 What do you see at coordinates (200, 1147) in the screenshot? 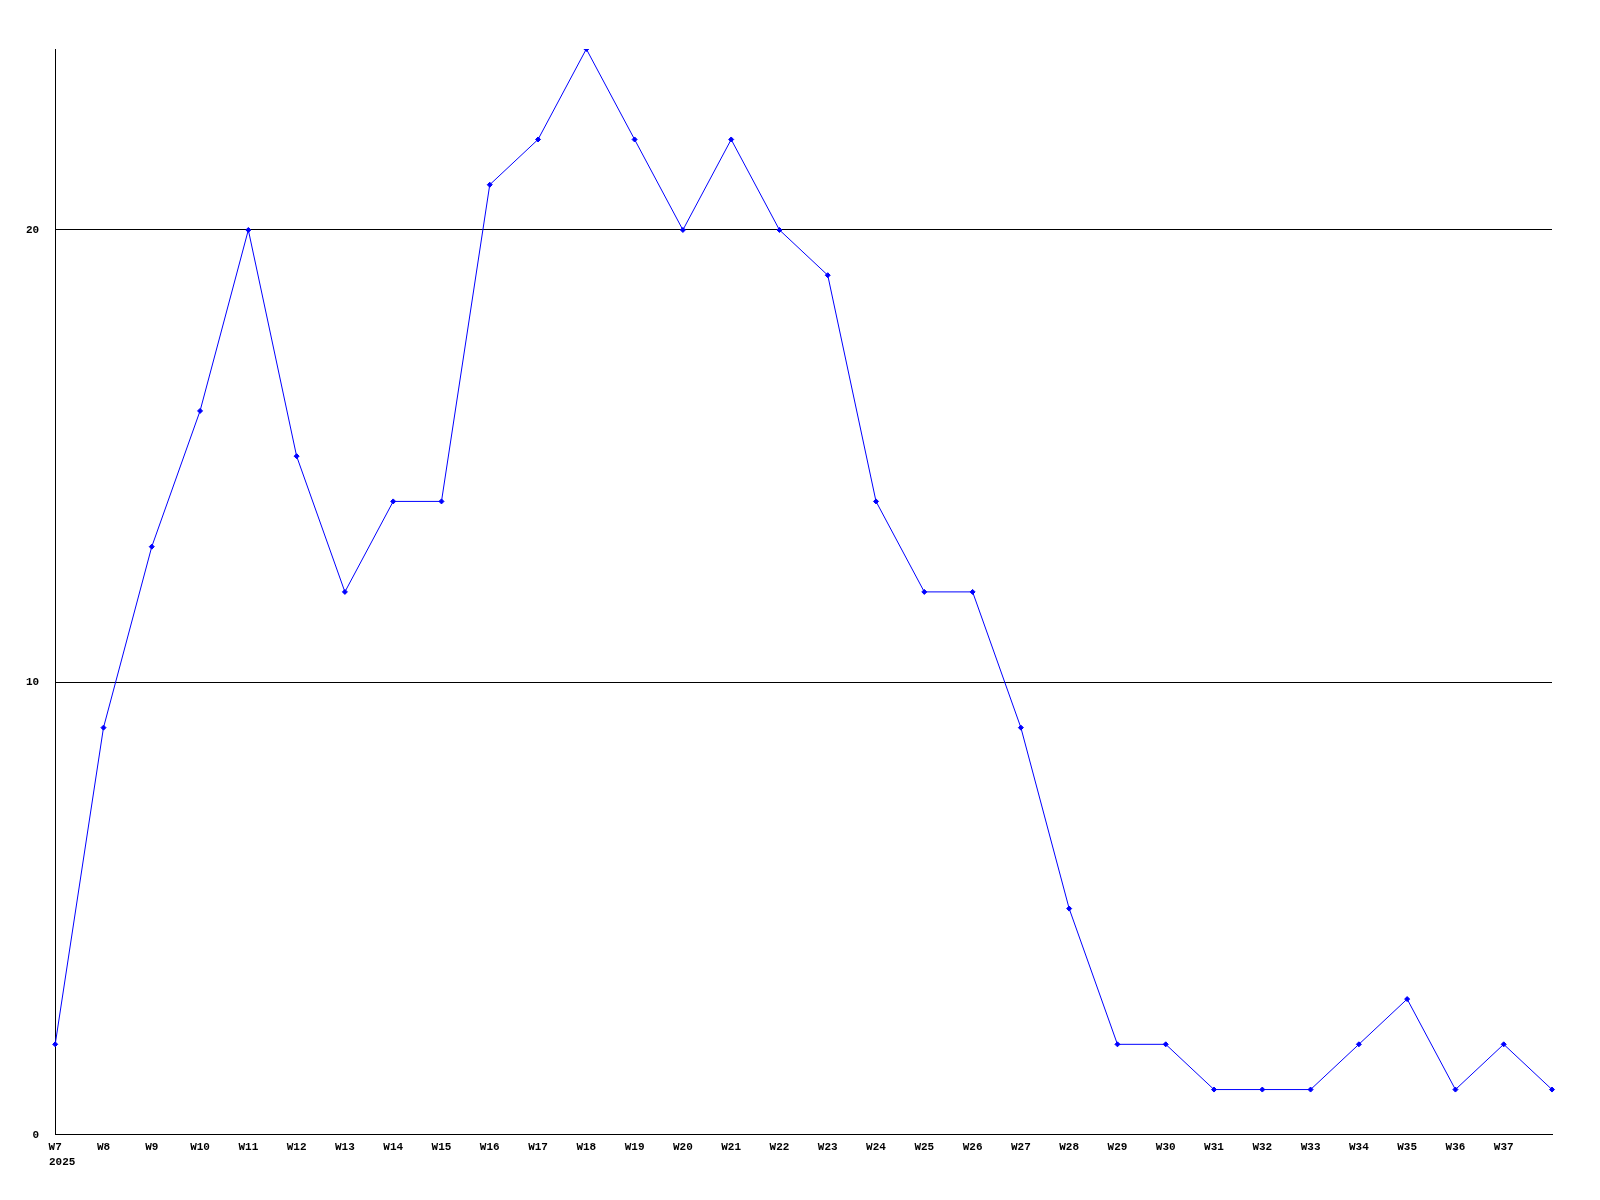
I see `x-tick-label: W10` at bounding box center [200, 1147].